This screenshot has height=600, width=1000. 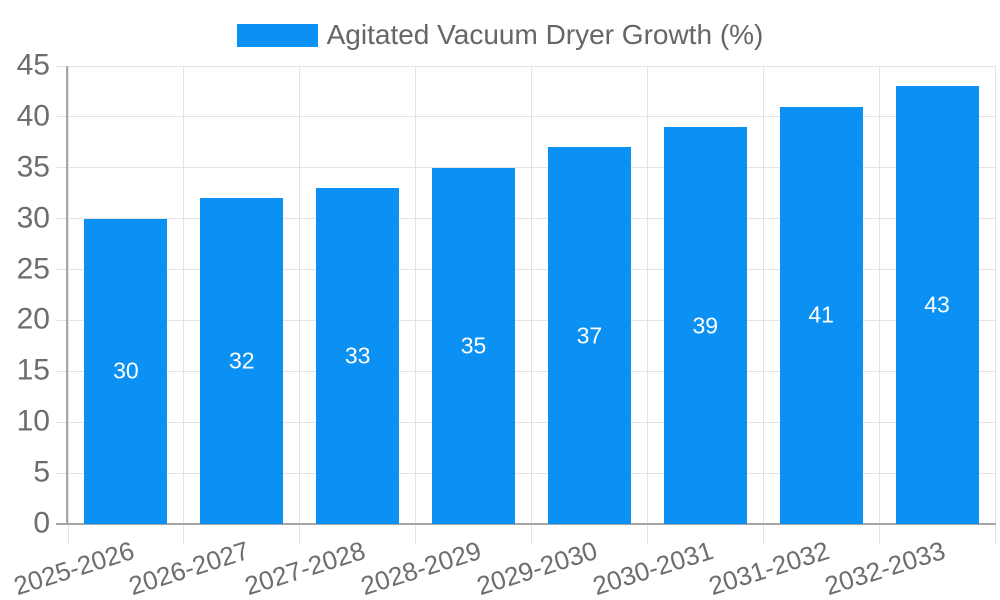 What do you see at coordinates (653, 567) in the screenshot?
I see `x-axis-label: 2030-2031` at bounding box center [653, 567].